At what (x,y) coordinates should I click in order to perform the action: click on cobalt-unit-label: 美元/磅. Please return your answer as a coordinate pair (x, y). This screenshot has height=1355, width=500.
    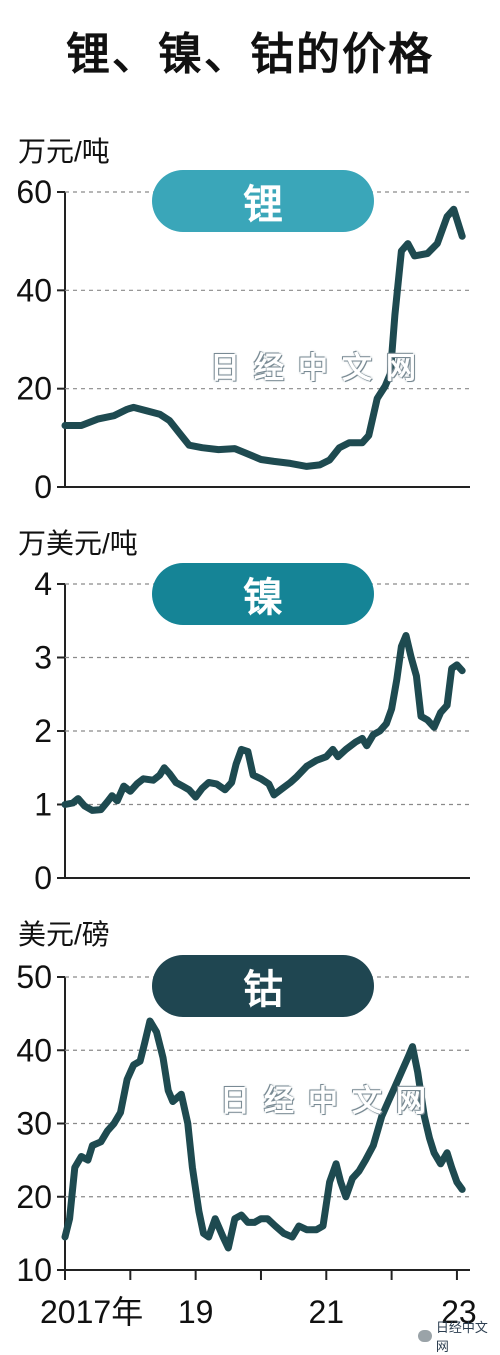
    Looking at the image, I should click on (64, 934).